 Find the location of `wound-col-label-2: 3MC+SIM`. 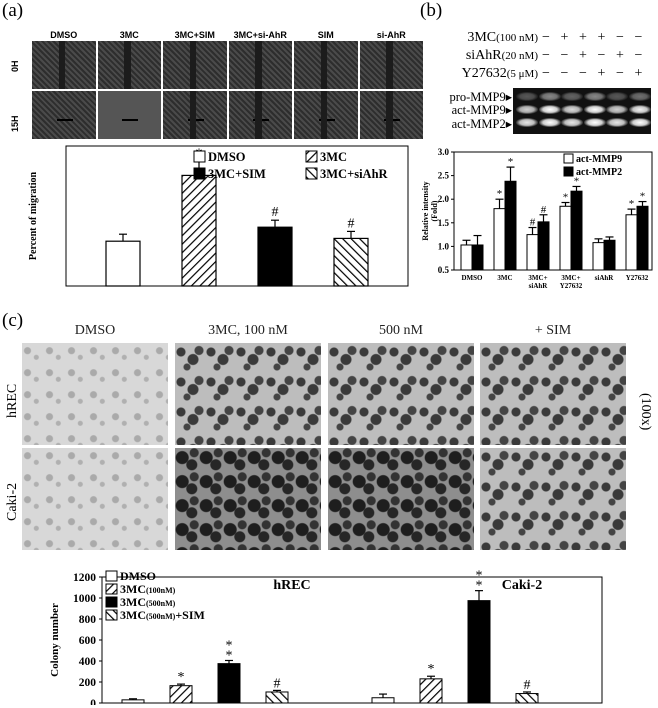

wound-col-label-2: 3MC+SIM is located at coordinates (194, 35).